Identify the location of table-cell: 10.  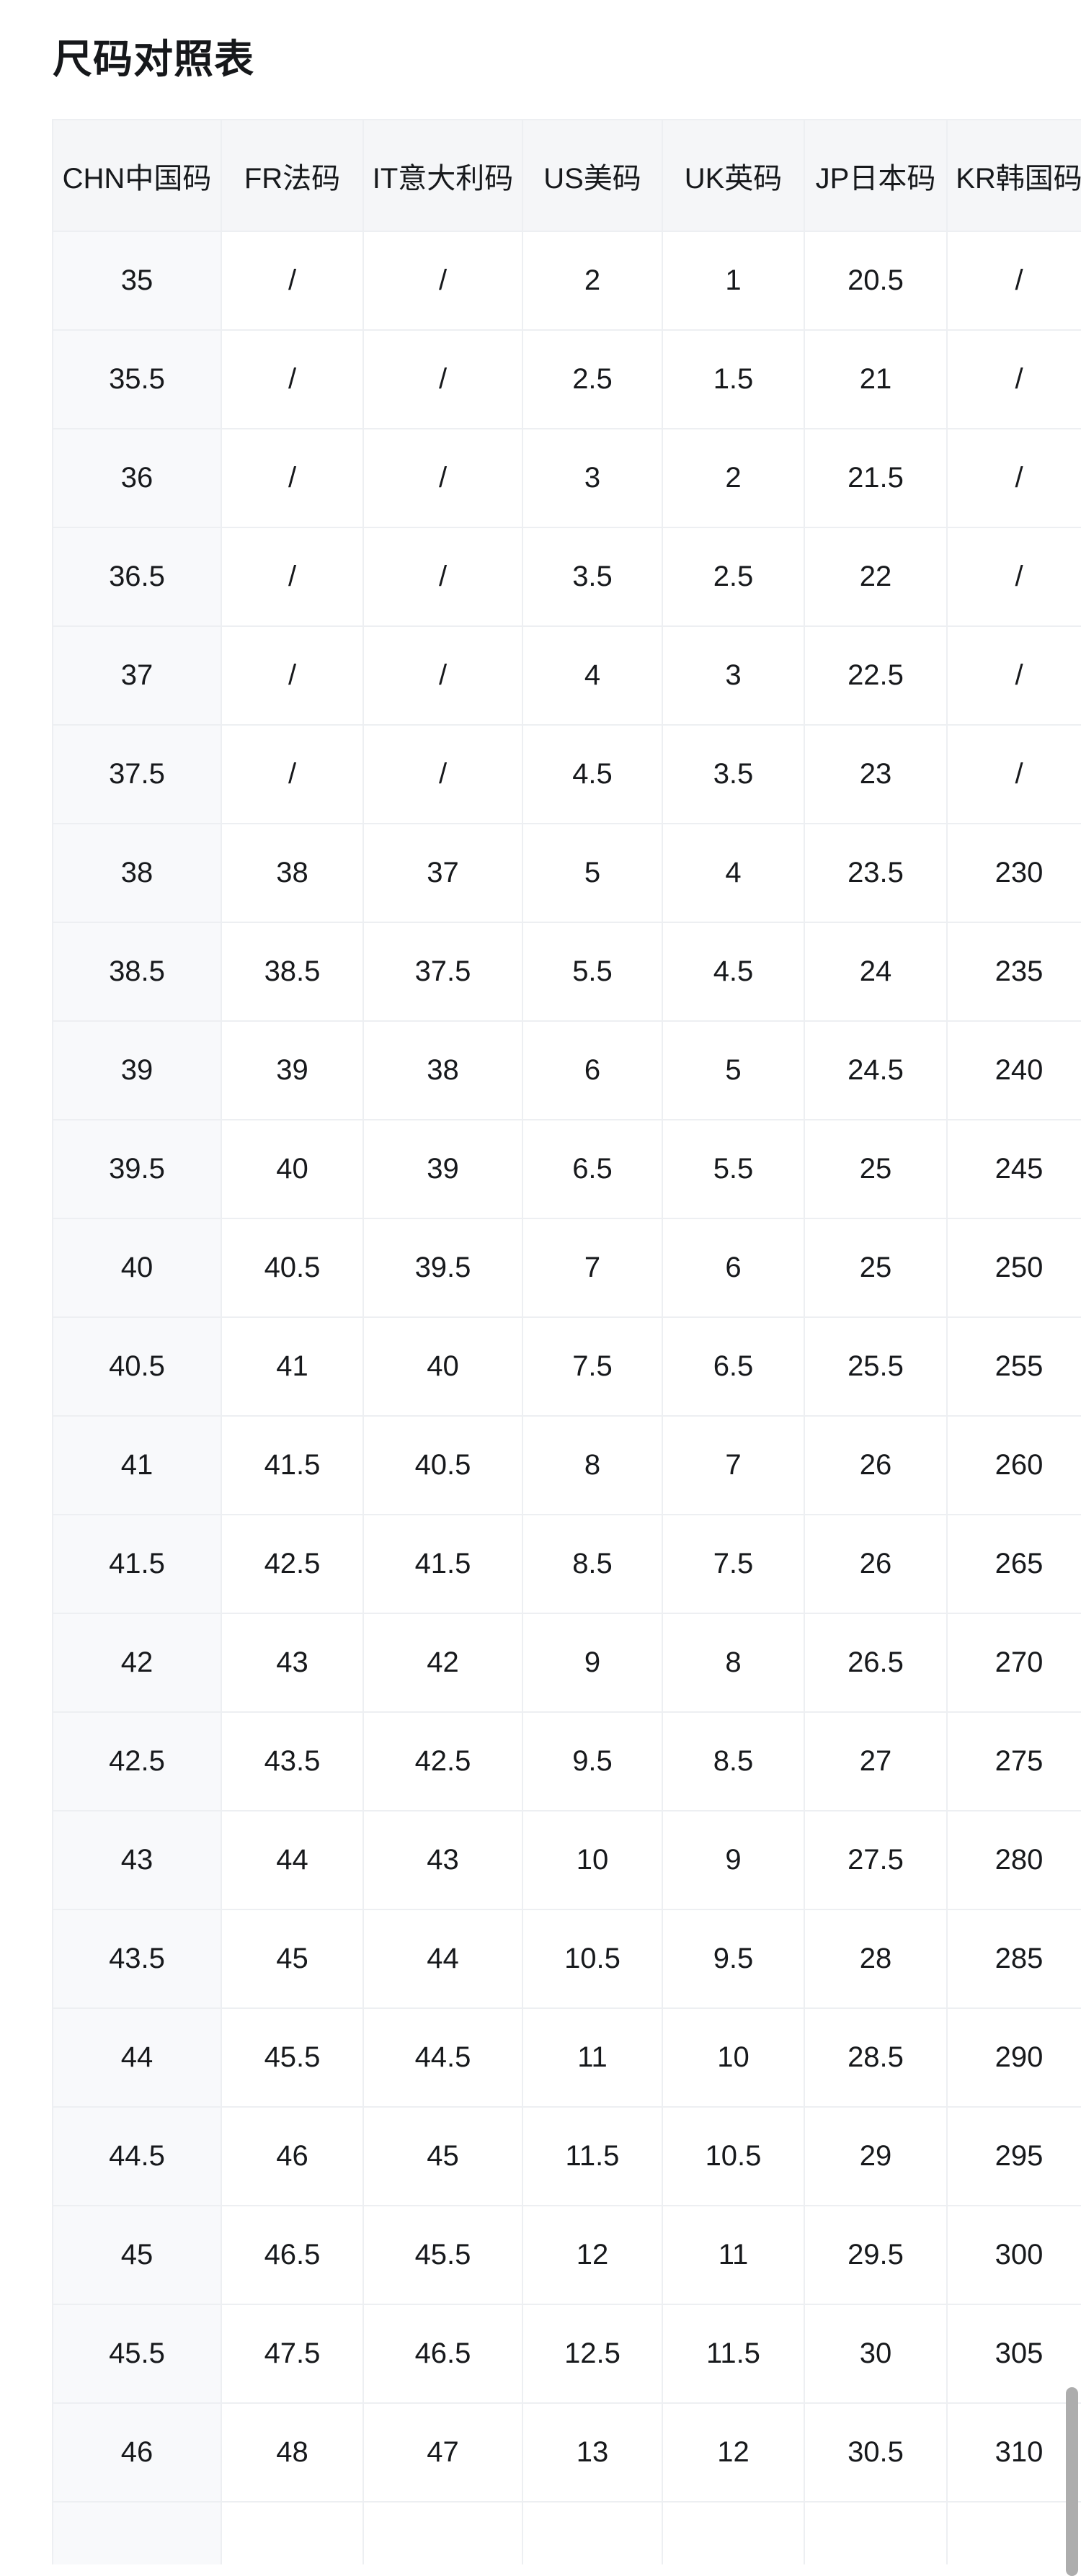
(733, 2057).